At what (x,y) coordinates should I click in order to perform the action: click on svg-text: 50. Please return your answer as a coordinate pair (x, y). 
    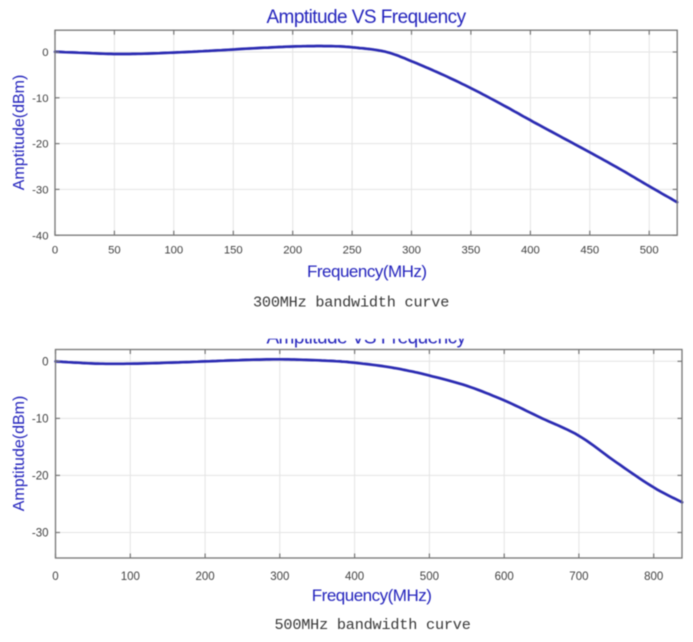
    Looking at the image, I should click on (114, 251).